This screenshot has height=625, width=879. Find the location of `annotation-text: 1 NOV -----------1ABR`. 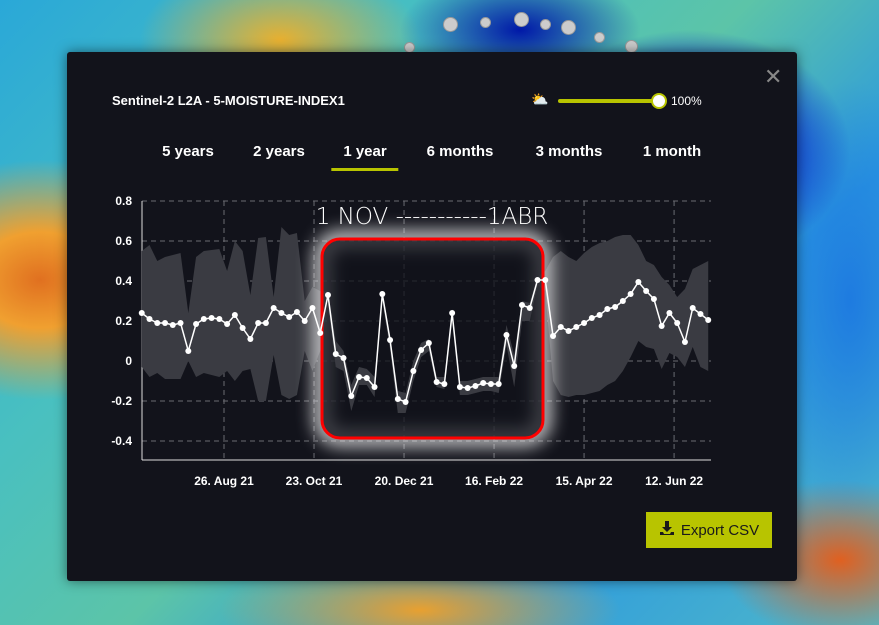

annotation-text: 1 NOV -----------1ABR is located at coordinates (432, 217).